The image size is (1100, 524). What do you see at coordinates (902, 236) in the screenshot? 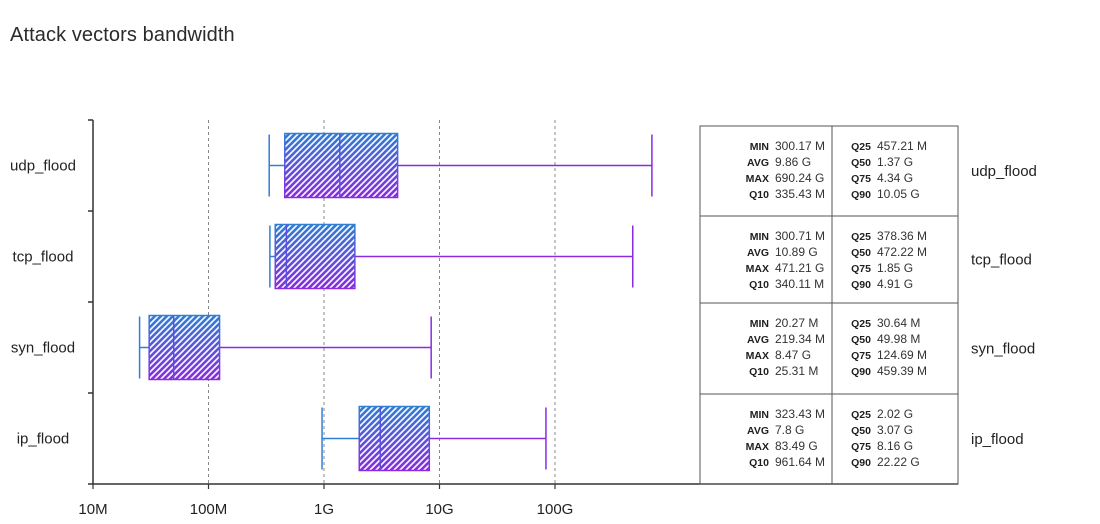
I see `stat-value: 378.36 M` at bounding box center [902, 236].